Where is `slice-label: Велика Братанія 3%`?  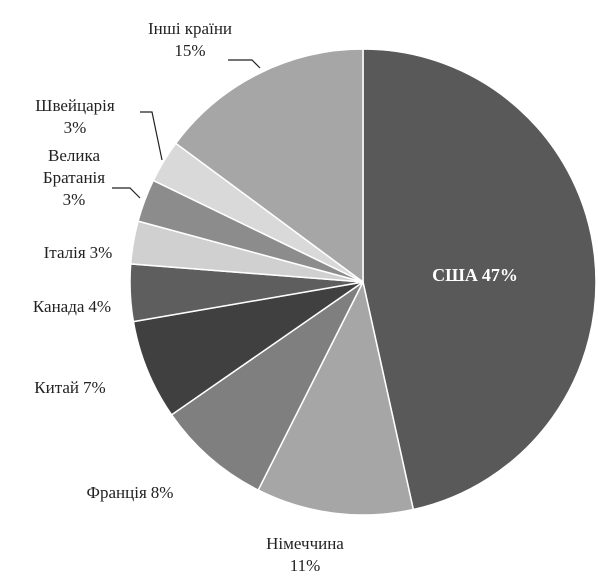
slice-label: Велика Братанія 3% is located at coordinates (74, 178).